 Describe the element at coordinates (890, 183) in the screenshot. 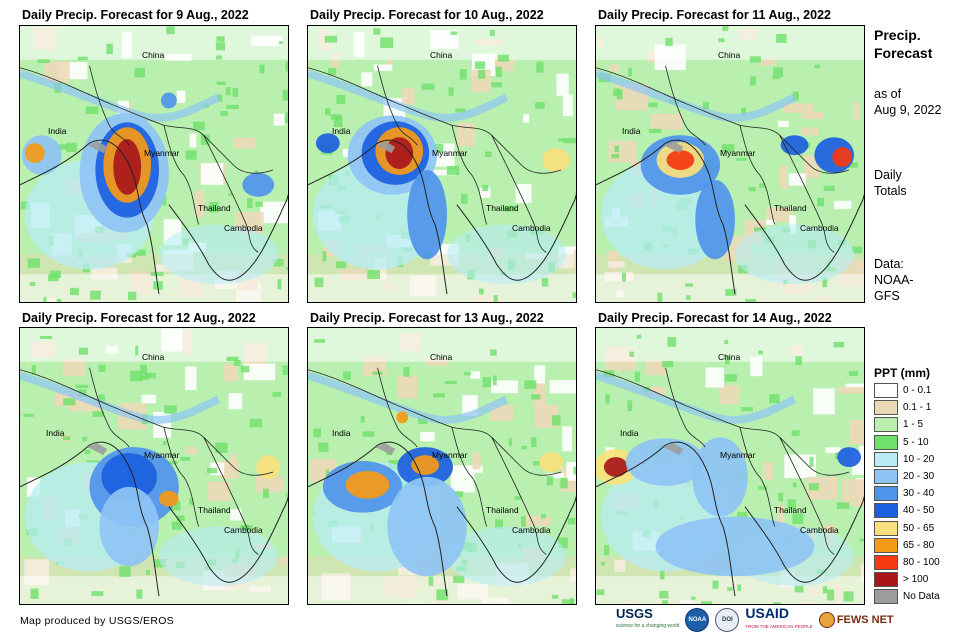

I see `daily-totals-note: Daily Totals` at that location.